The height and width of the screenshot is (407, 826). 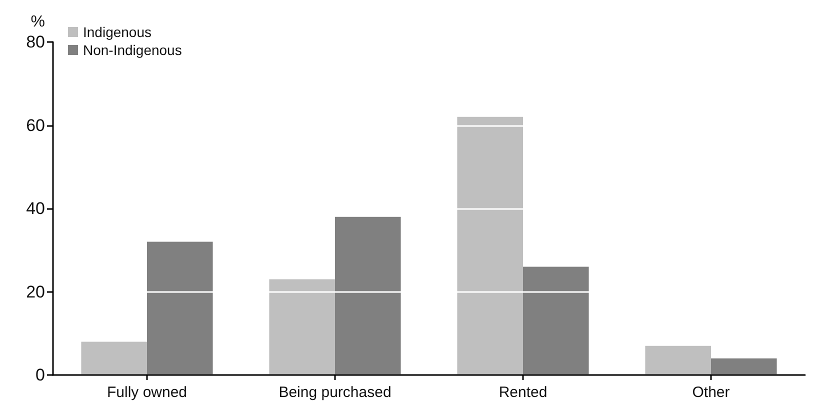 I want to click on y-tick-label: 20, so click(x=35, y=292).